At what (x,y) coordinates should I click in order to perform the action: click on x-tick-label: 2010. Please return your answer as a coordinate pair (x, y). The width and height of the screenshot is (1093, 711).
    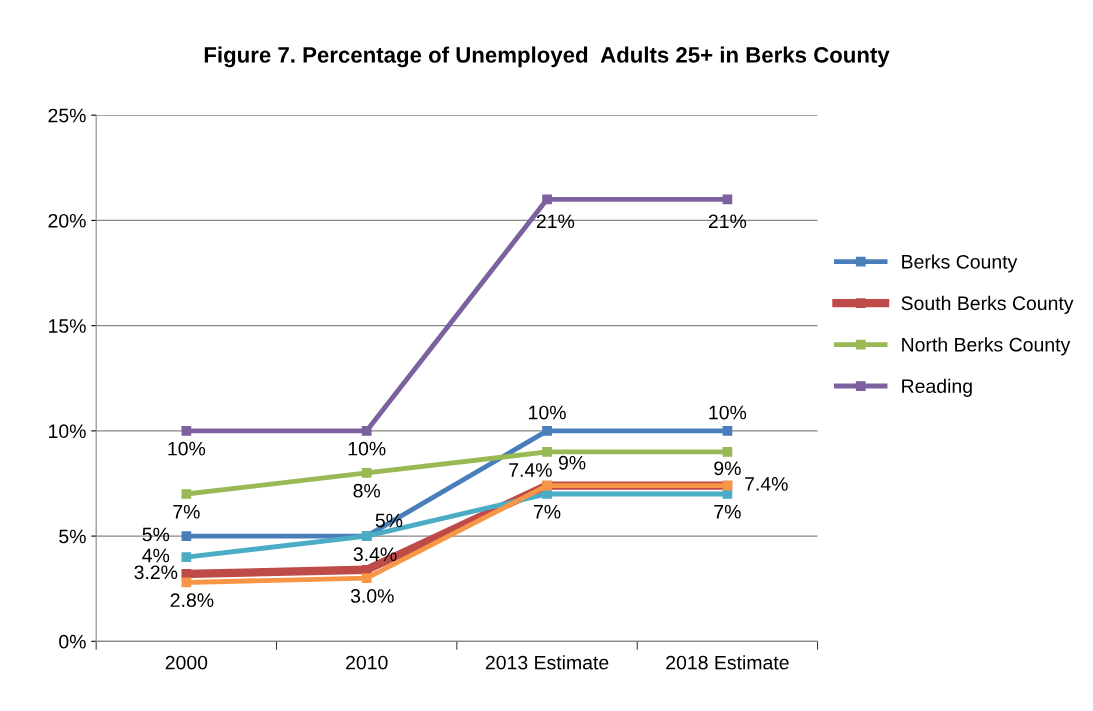
    Looking at the image, I should click on (367, 662).